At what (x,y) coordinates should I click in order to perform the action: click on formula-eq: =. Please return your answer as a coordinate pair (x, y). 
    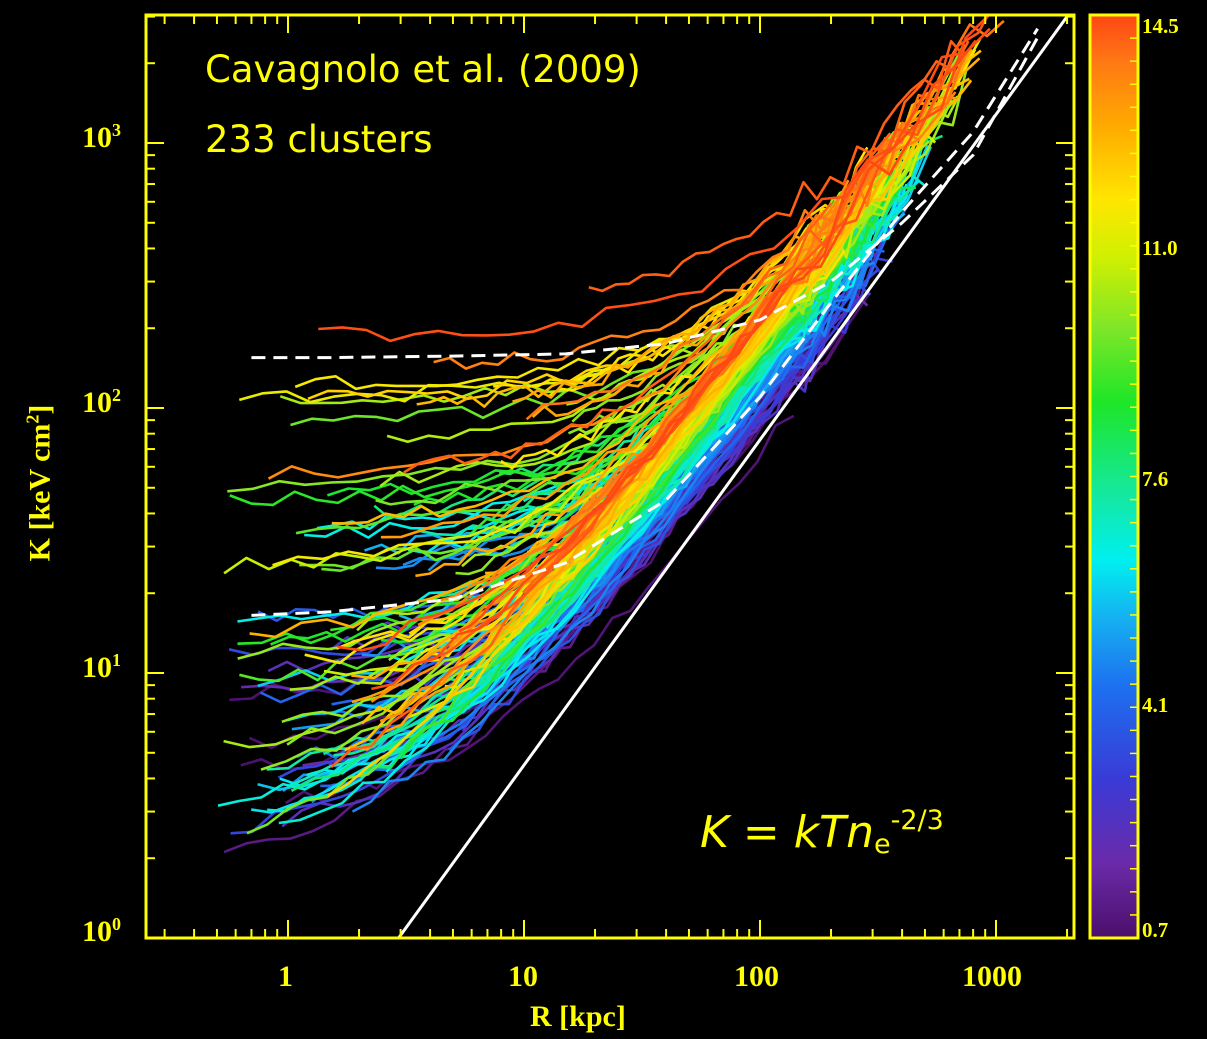
    Looking at the image, I should click on (761, 832).